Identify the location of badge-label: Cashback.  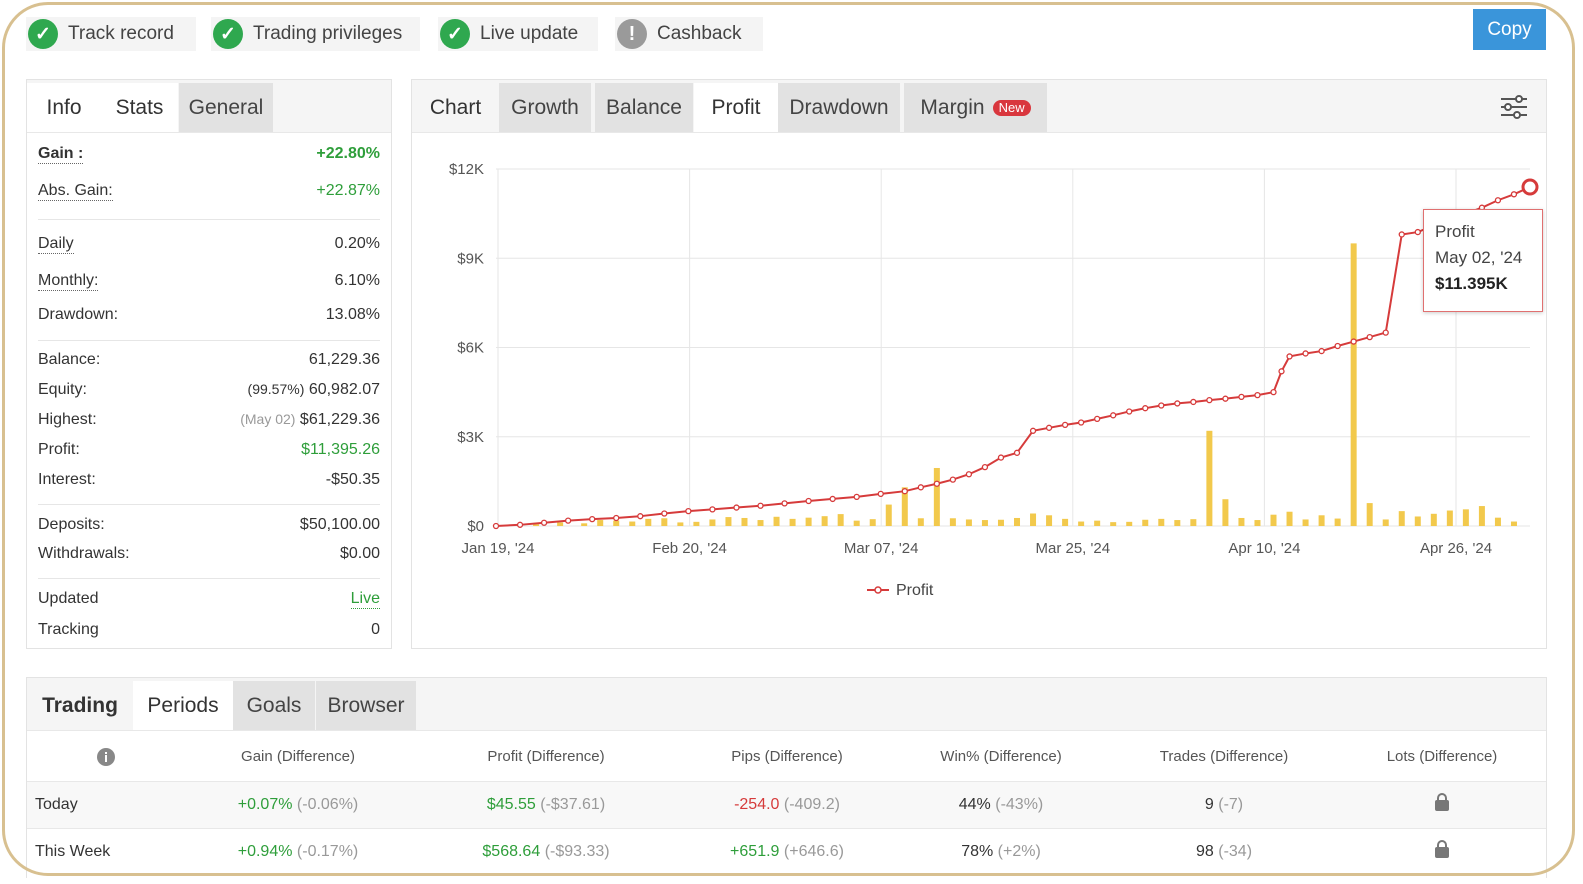
(699, 33).